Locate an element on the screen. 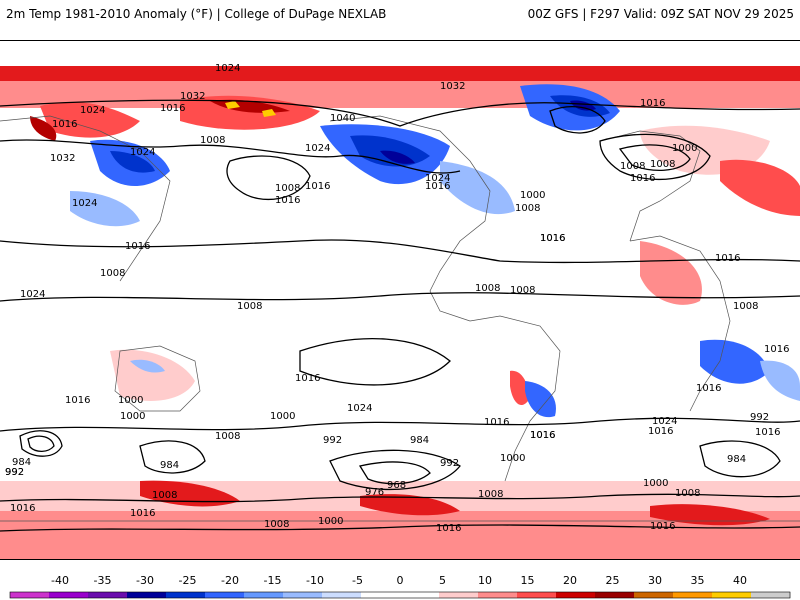  north-america-extreme-cold is located at coordinates (397, 157).